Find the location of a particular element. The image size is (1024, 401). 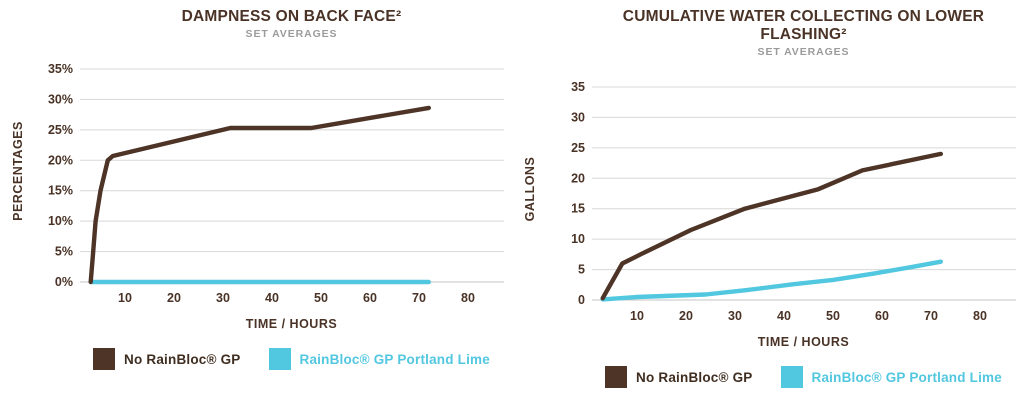

y-axis-title-percentages: PERCENTAGES is located at coordinates (18, 171).